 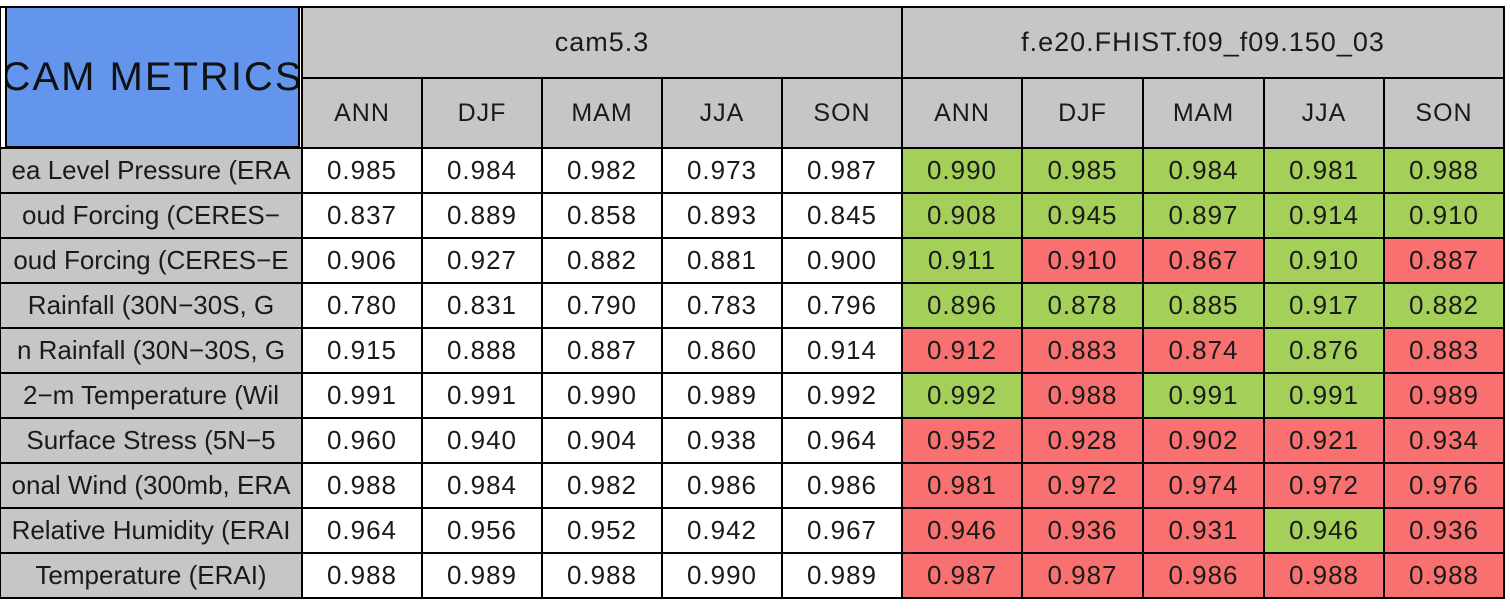 I want to click on value-cell: 0.876, so click(x=1324, y=350).